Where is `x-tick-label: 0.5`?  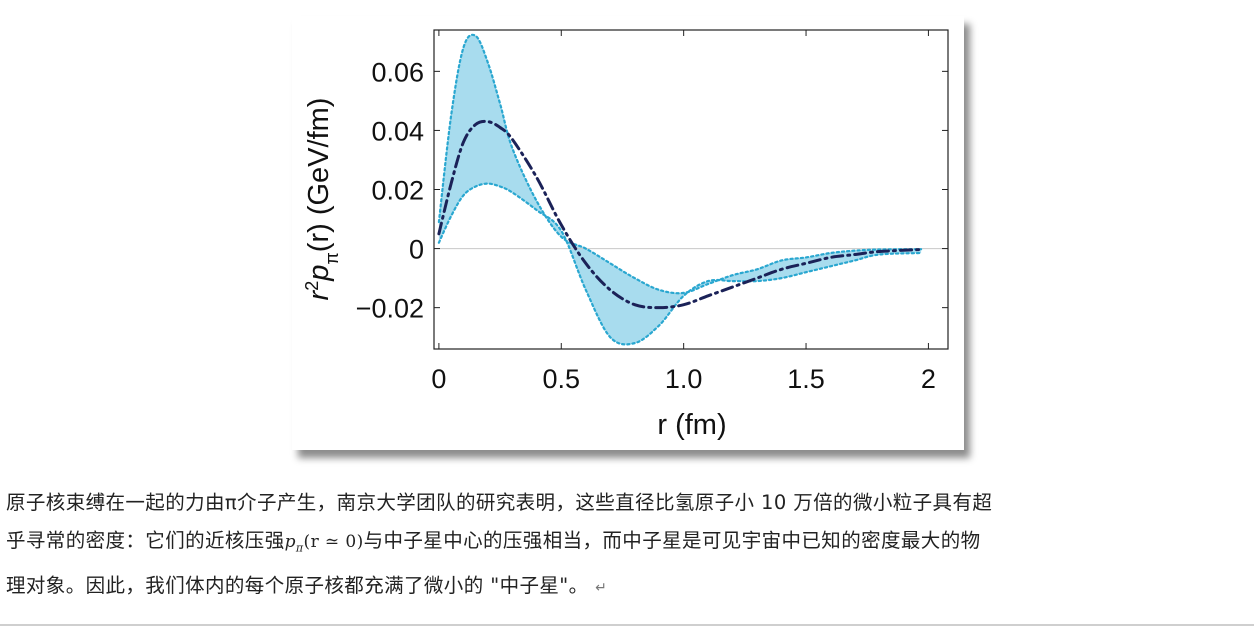 x-tick-label: 0.5 is located at coordinates (562, 379).